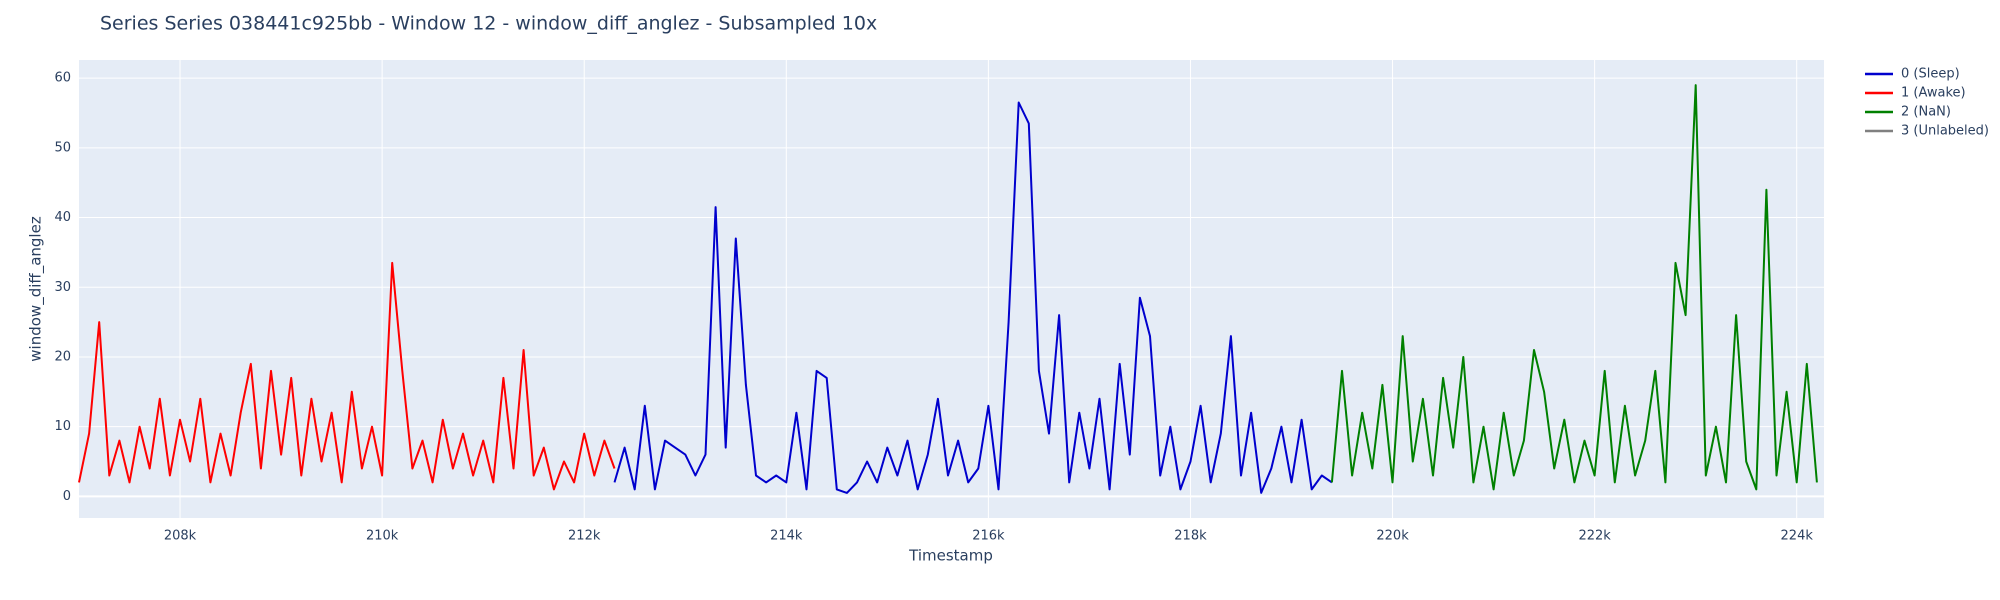 This screenshot has height=600, width=2000. I want to click on y-tick-label: 50, so click(62, 147).